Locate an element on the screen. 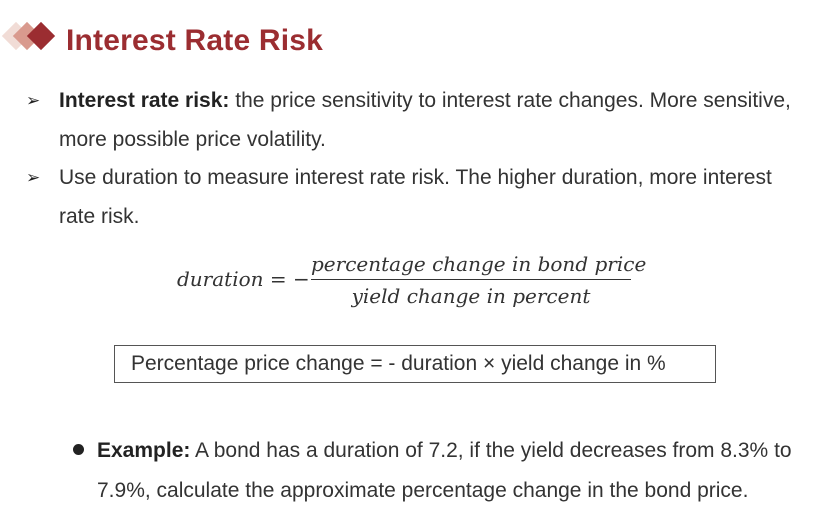  formula-lhs: duration = − is located at coordinates (243, 279).